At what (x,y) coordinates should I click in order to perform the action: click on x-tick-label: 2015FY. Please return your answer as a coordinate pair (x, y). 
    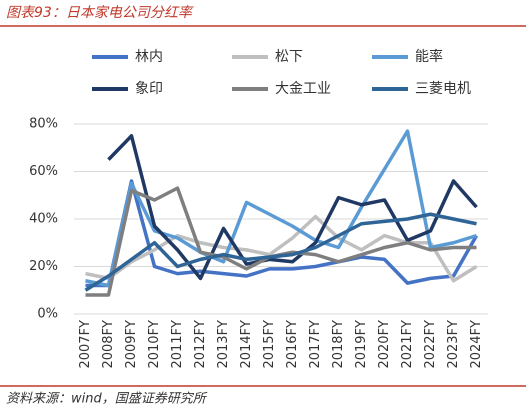
    Looking at the image, I should click on (269, 344).